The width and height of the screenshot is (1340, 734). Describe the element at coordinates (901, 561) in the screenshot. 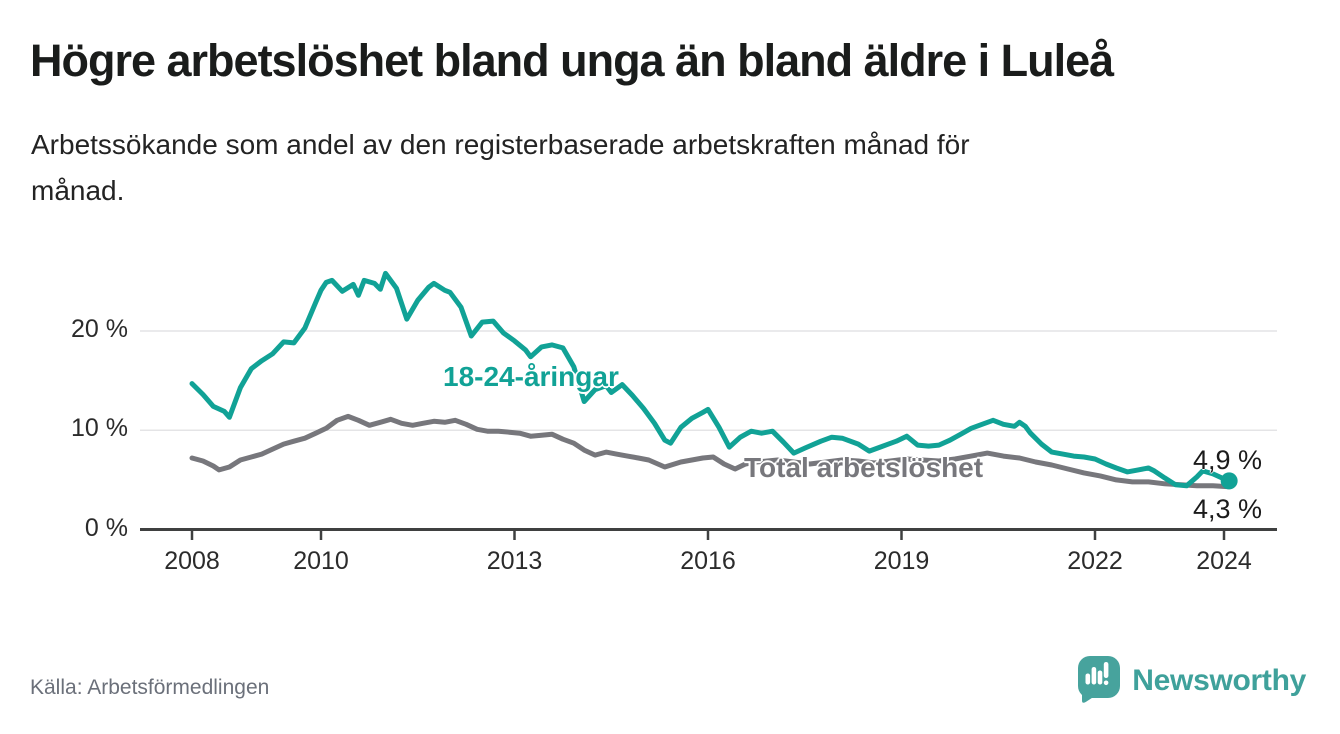

I see `x-tick-label: 2019` at that location.